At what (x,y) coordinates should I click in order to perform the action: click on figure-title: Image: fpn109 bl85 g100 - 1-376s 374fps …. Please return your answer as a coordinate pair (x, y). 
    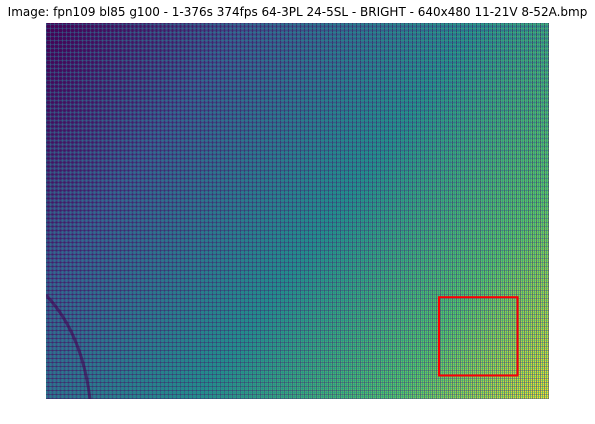
    Looking at the image, I should click on (297, 12).